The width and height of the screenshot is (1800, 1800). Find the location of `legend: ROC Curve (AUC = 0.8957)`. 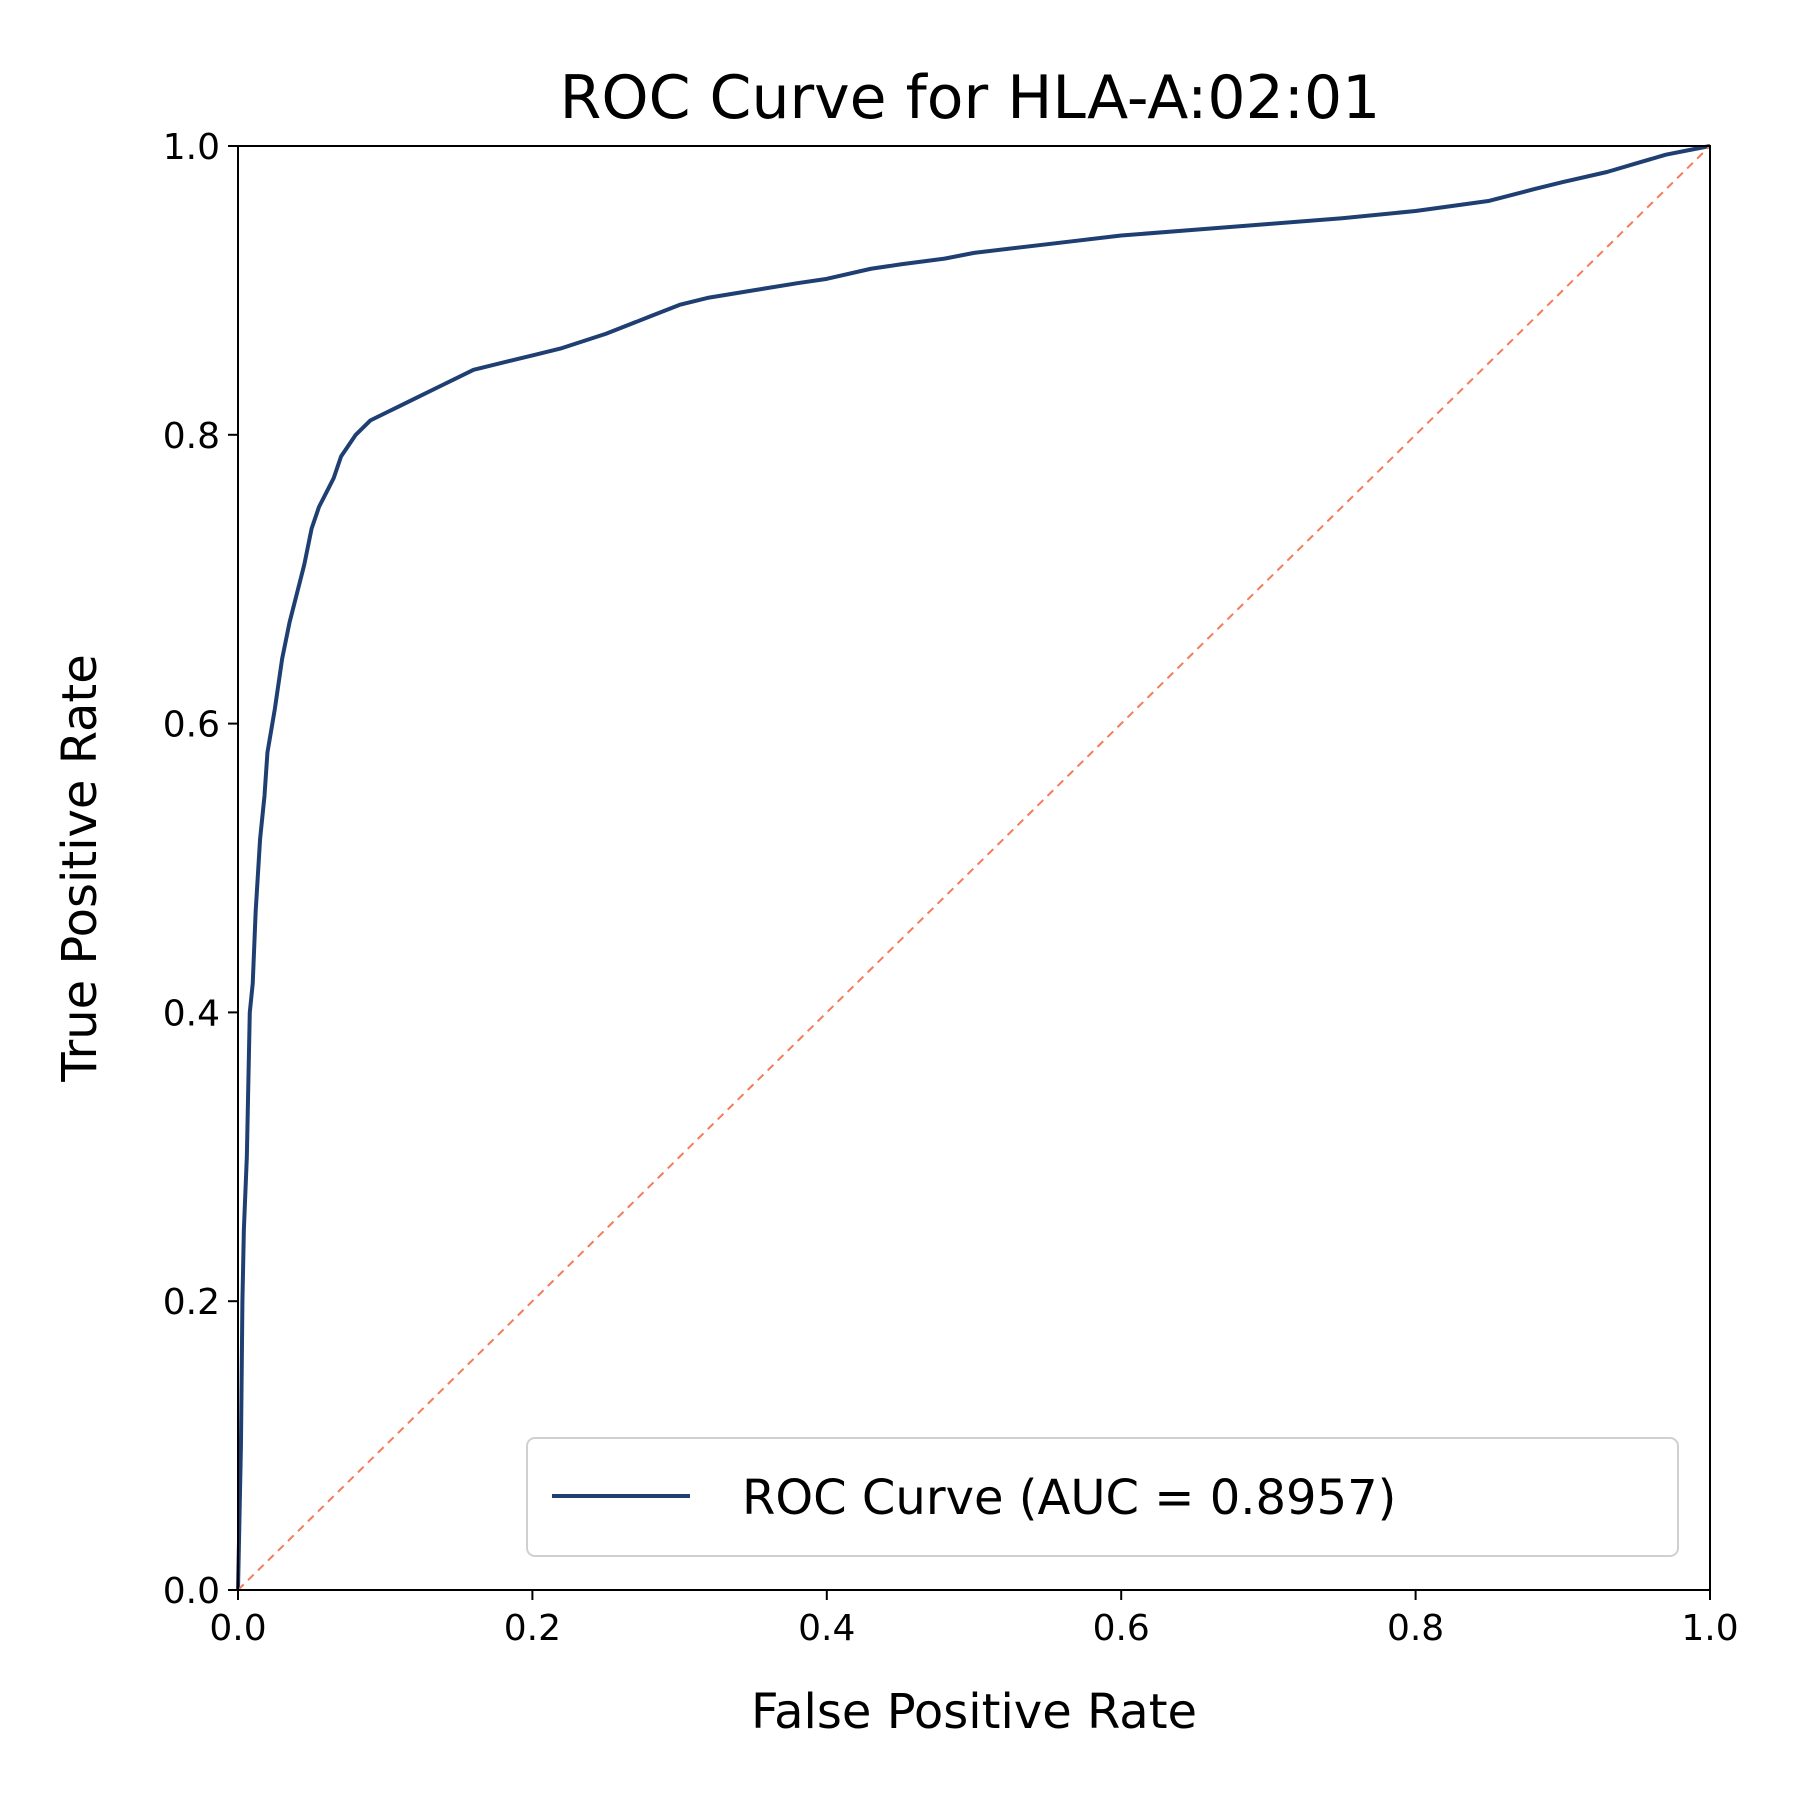

legend: ROC Curve (AUC = 0.8957) is located at coordinates (1102, 1497).